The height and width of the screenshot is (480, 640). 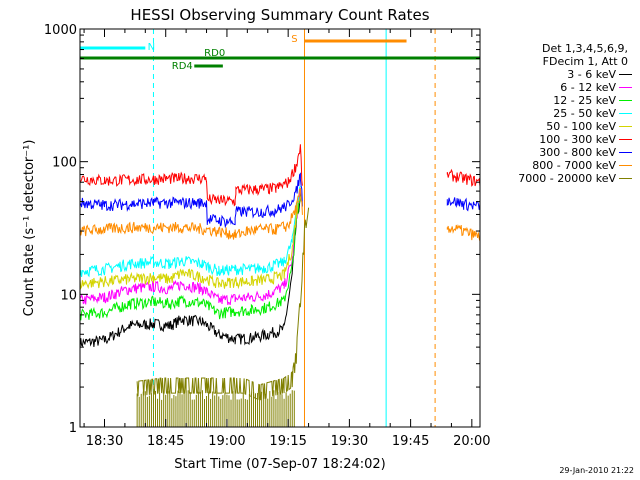 I want to click on legend-header-line-2: FDecim 1, Att 0, so click(x=585, y=61).